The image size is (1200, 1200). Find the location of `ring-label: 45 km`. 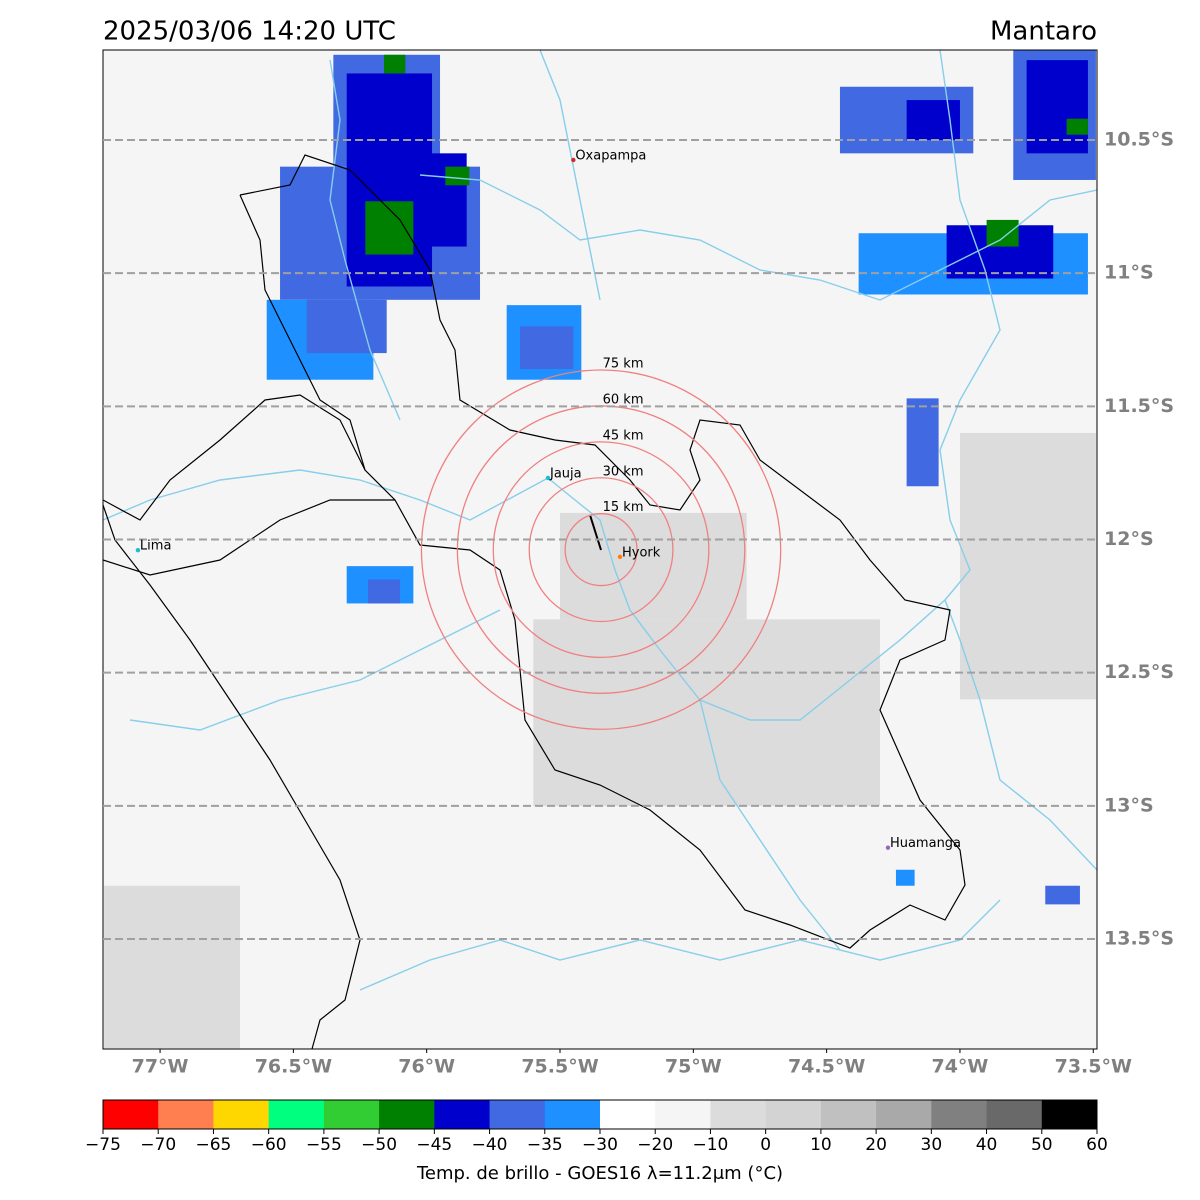

ring-label: 45 km is located at coordinates (623, 435).